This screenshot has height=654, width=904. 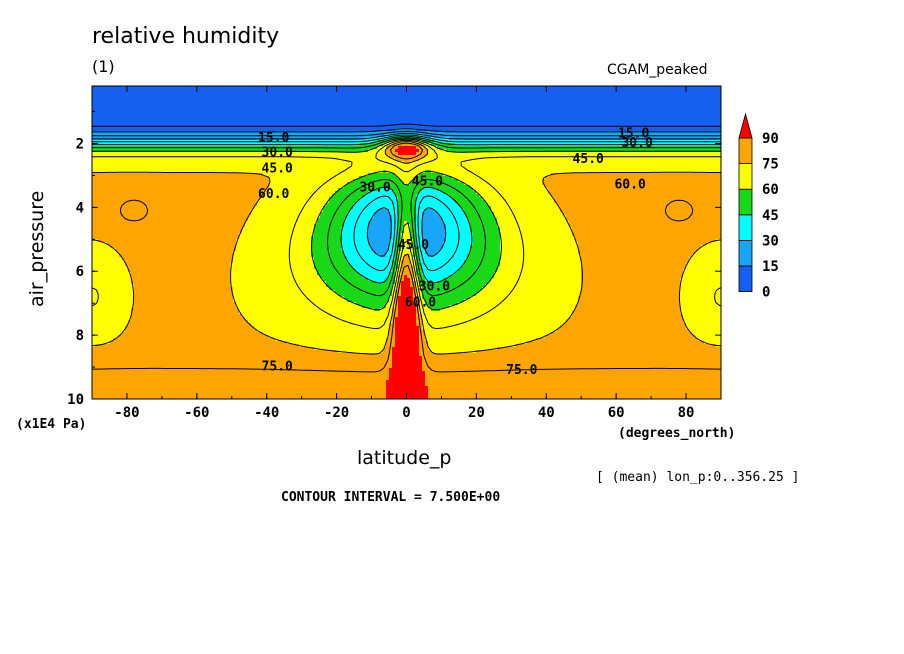 I want to click on colorbar-label: 75, so click(x=770, y=165).